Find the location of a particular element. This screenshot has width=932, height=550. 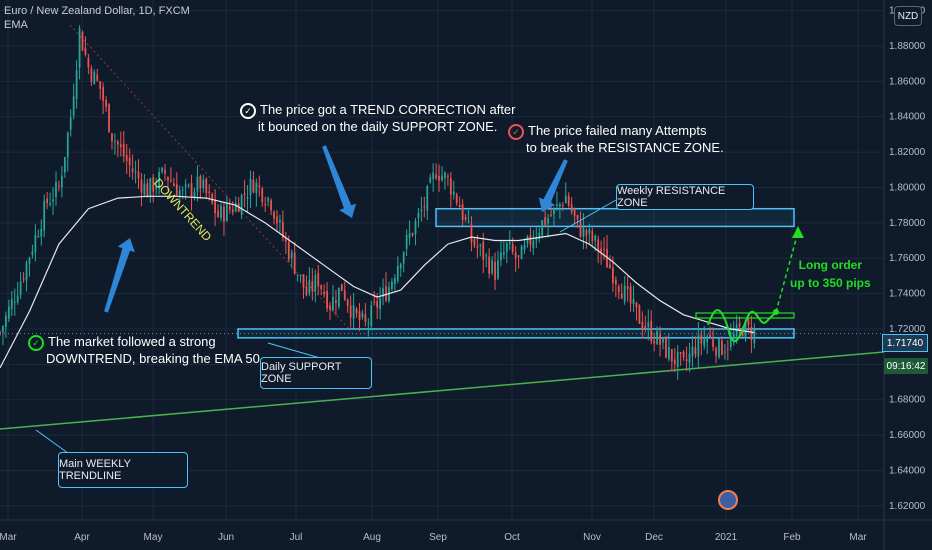

note-trend-correction-line1: The price got a TREND CORRECTION after is located at coordinates (388, 109).